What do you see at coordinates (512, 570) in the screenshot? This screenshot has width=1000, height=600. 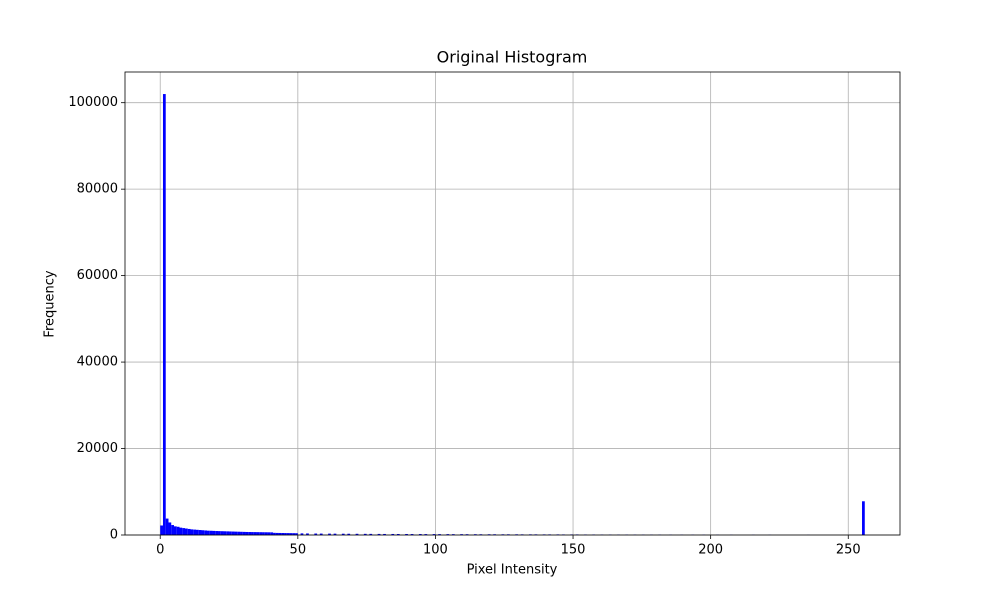 I see `x-axis-label: Pixel Intensity` at bounding box center [512, 570].